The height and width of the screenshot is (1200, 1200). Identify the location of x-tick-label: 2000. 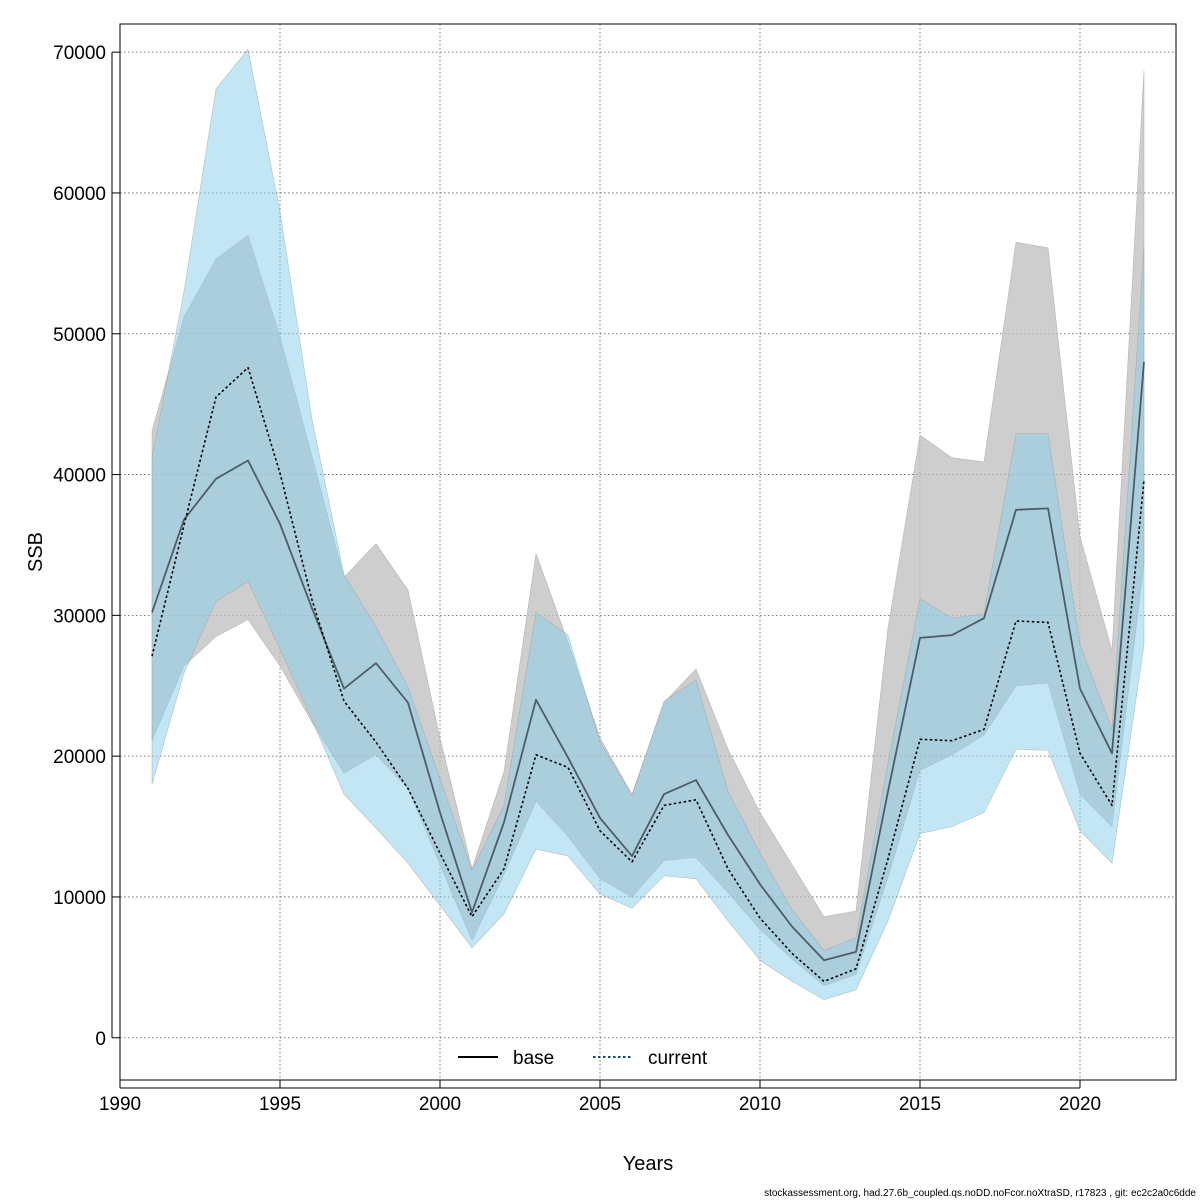
(440, 1104).